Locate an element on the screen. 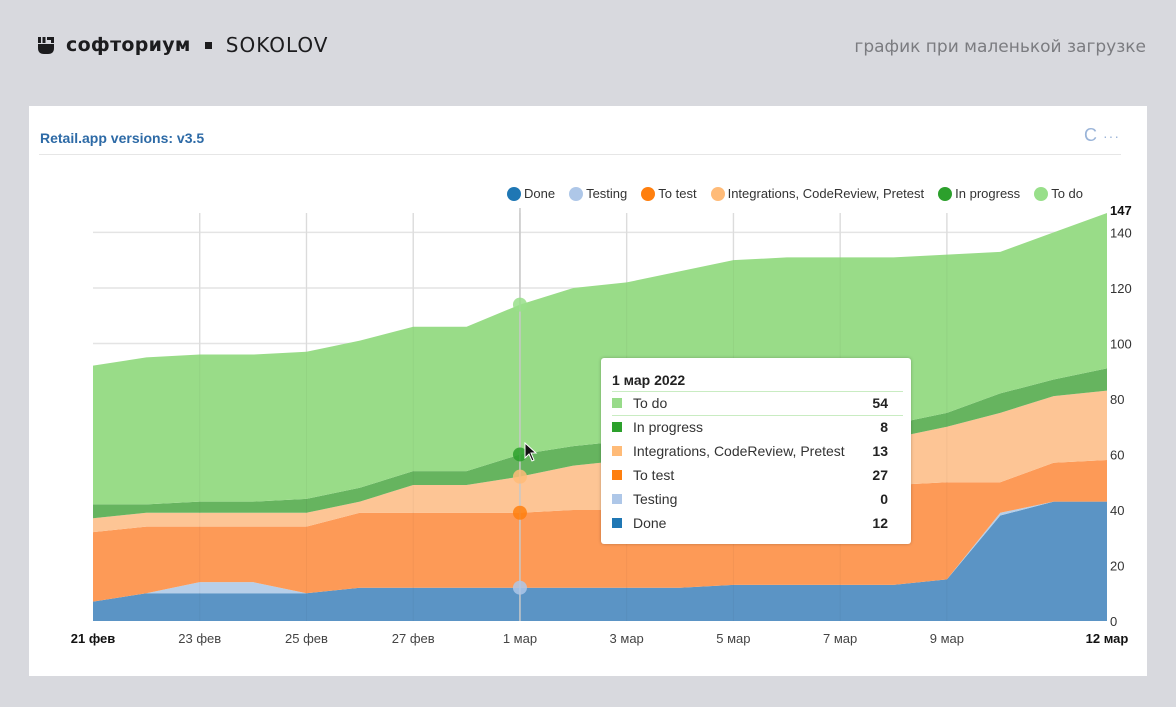 The image size is (1176, 707). x-tick-label: 9 мар is located at coordinates (947, 638).